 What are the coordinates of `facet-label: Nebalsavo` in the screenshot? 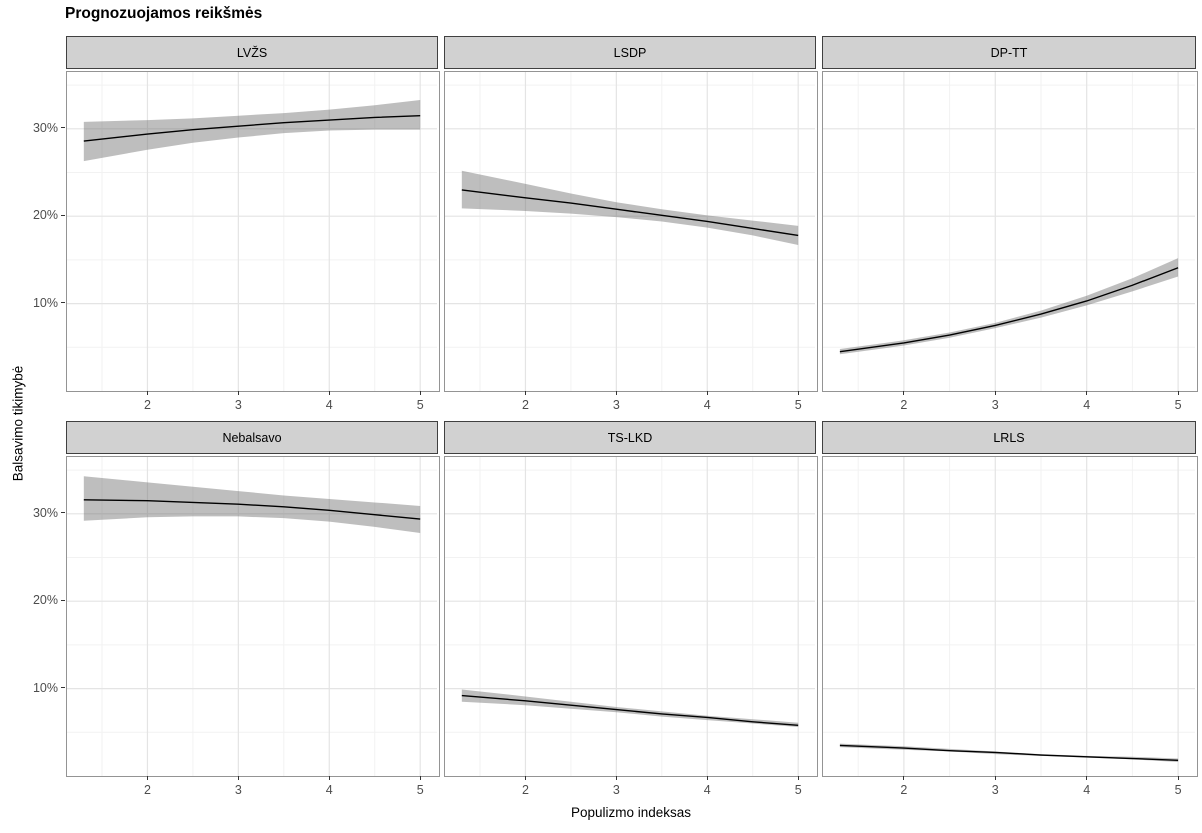 It's located at (252, 437).